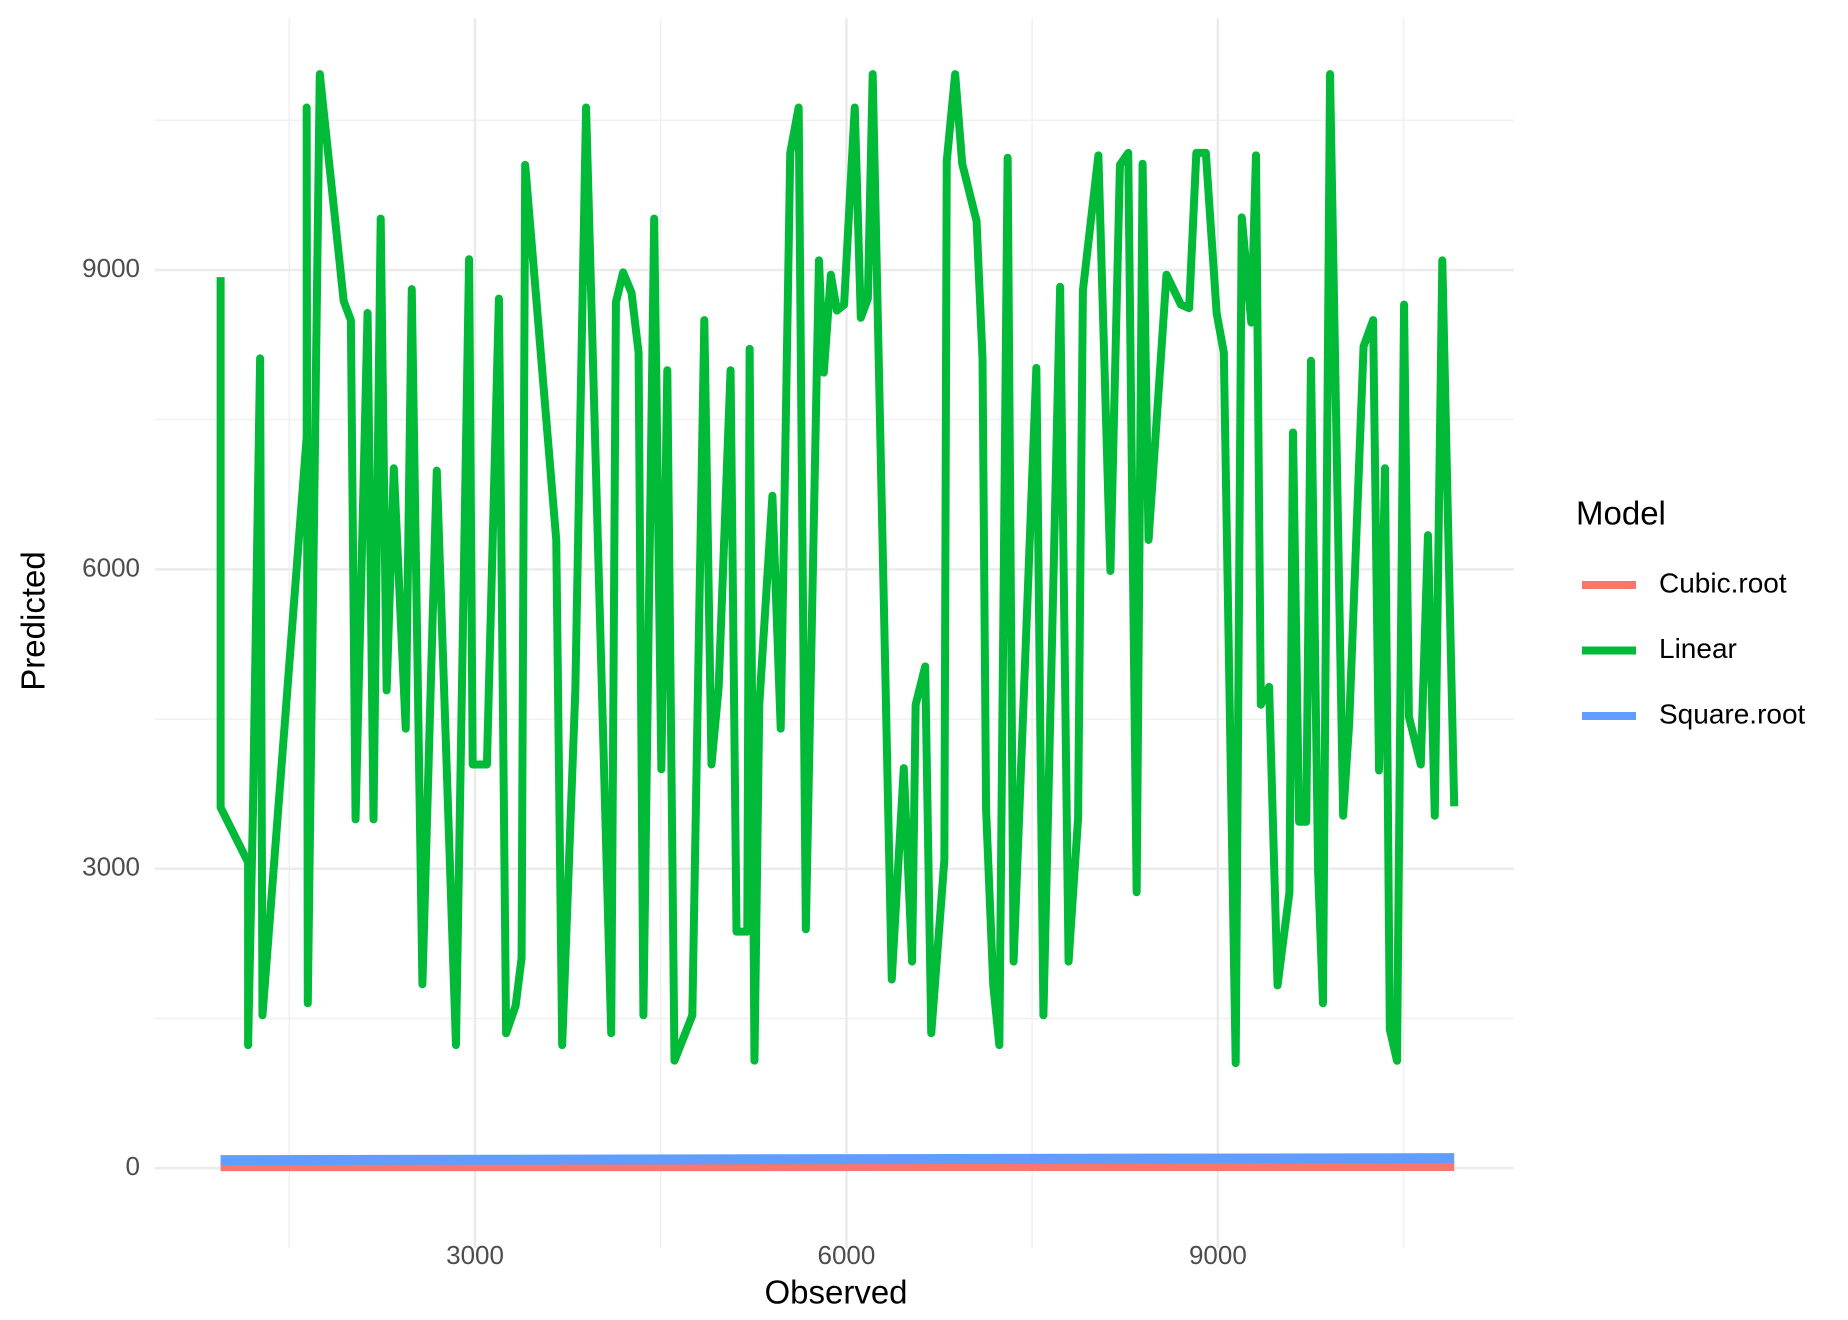 The width and height of the screenshot is (1848, 1320). Describe the element at coordinates (1621, 513) in the screenshot. I see `legend-title: Model` at that location.